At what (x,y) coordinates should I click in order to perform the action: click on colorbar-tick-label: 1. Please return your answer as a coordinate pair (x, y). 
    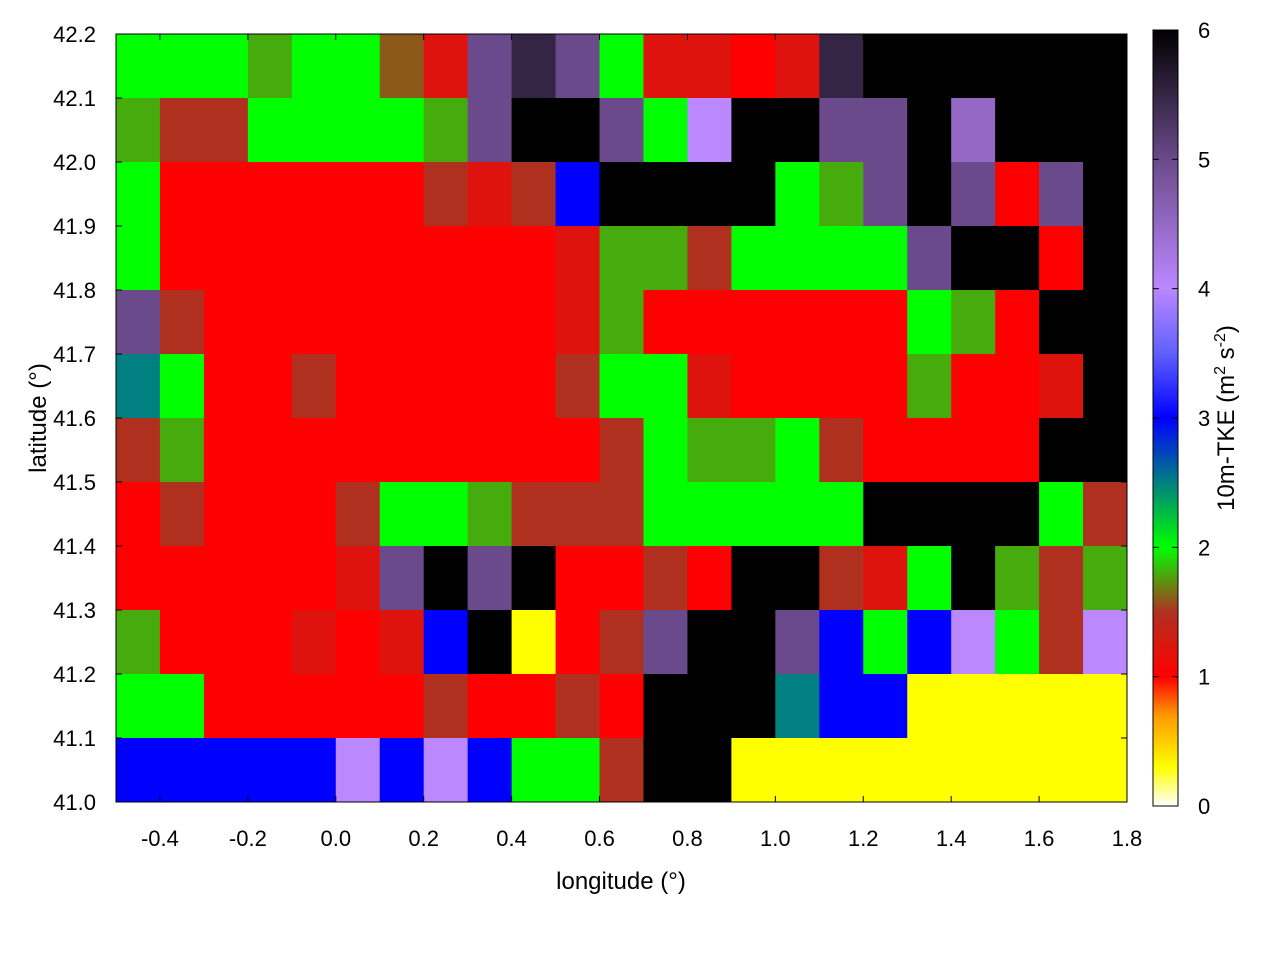
    Looking at the image, I should click on (1204, 677).